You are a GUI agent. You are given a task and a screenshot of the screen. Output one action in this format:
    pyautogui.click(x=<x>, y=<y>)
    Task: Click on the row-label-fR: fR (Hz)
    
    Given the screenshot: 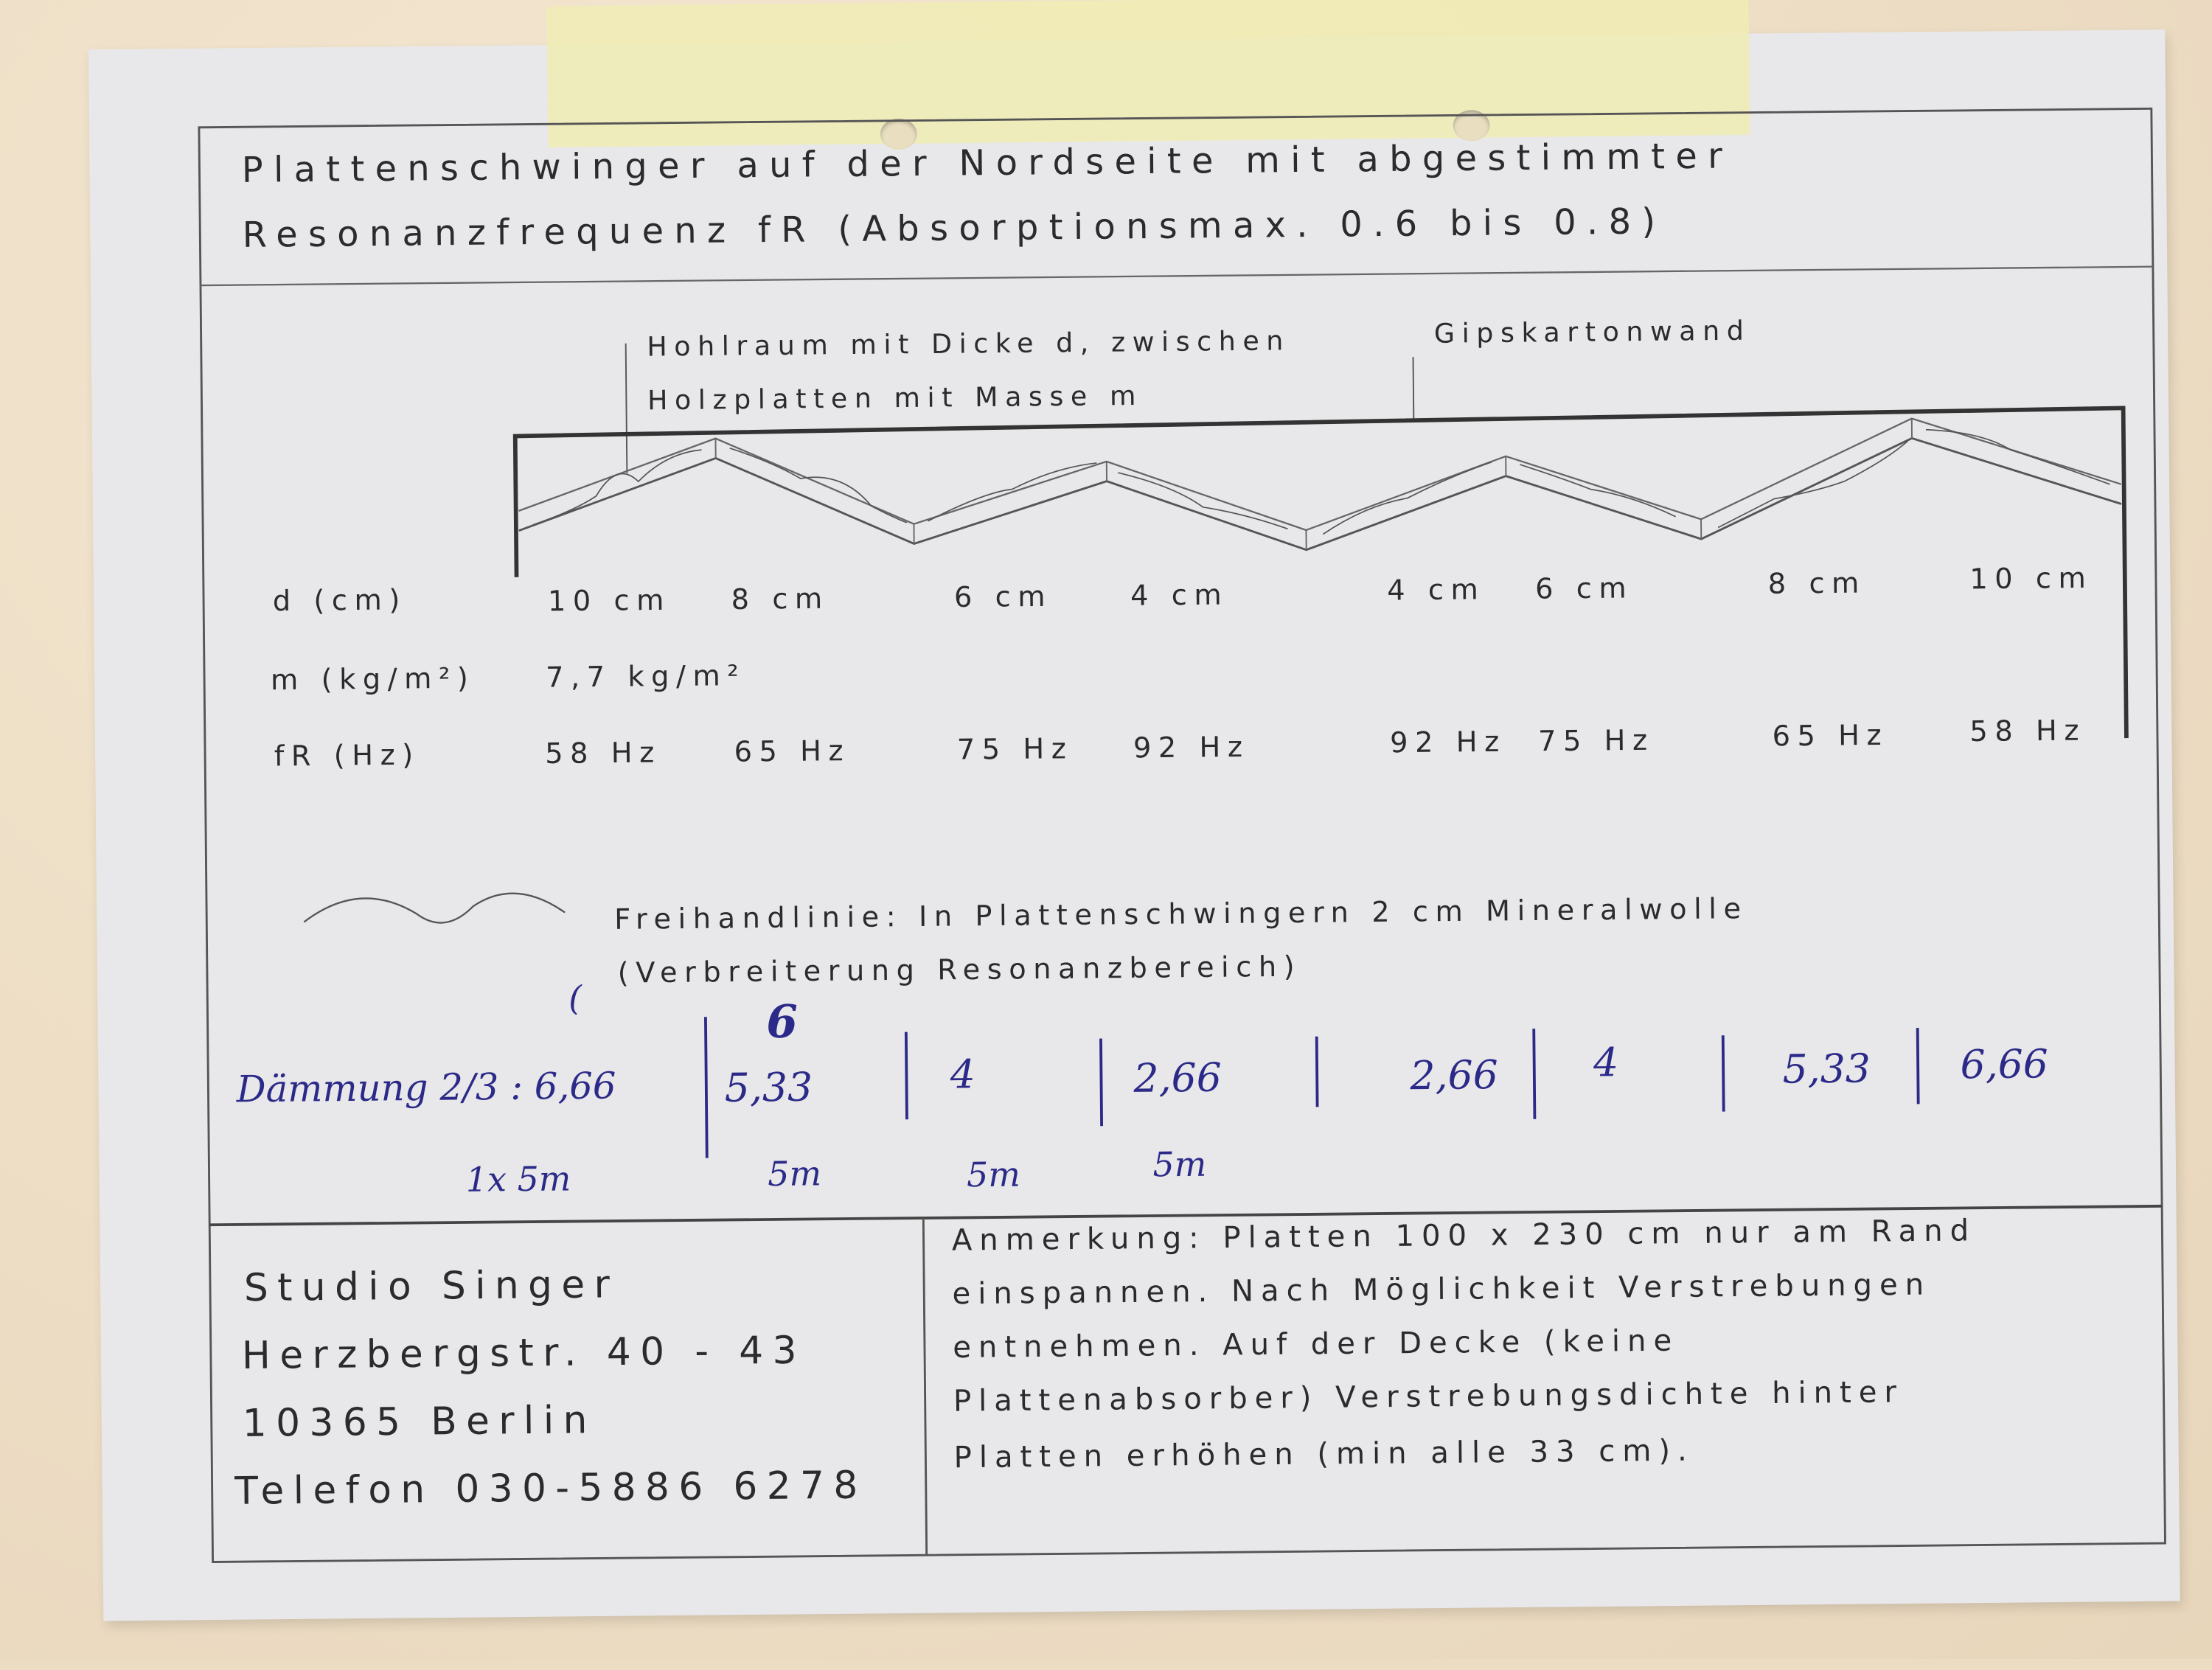 What is the action you would take?
    pyautogui.click(x=347, y=755)
    